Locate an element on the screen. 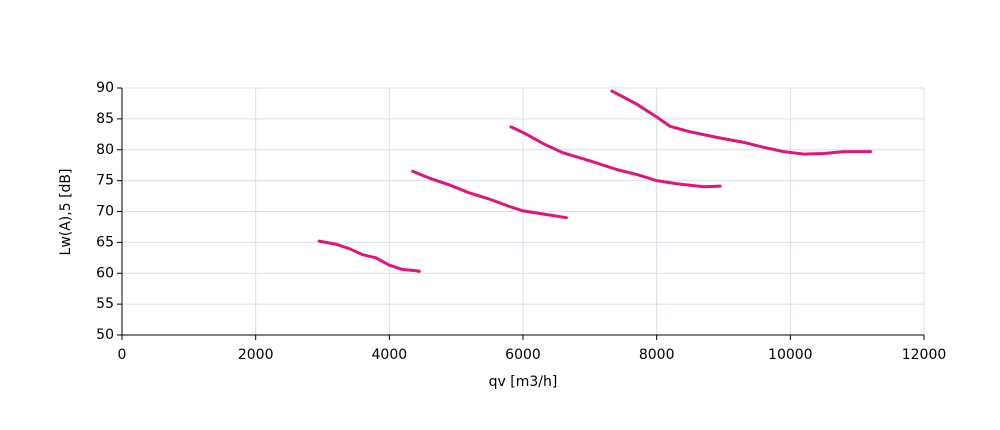 The height and width of the screenshot is (430, 1000). x-tick-label: 6000 is located at coordinates (523, 355).